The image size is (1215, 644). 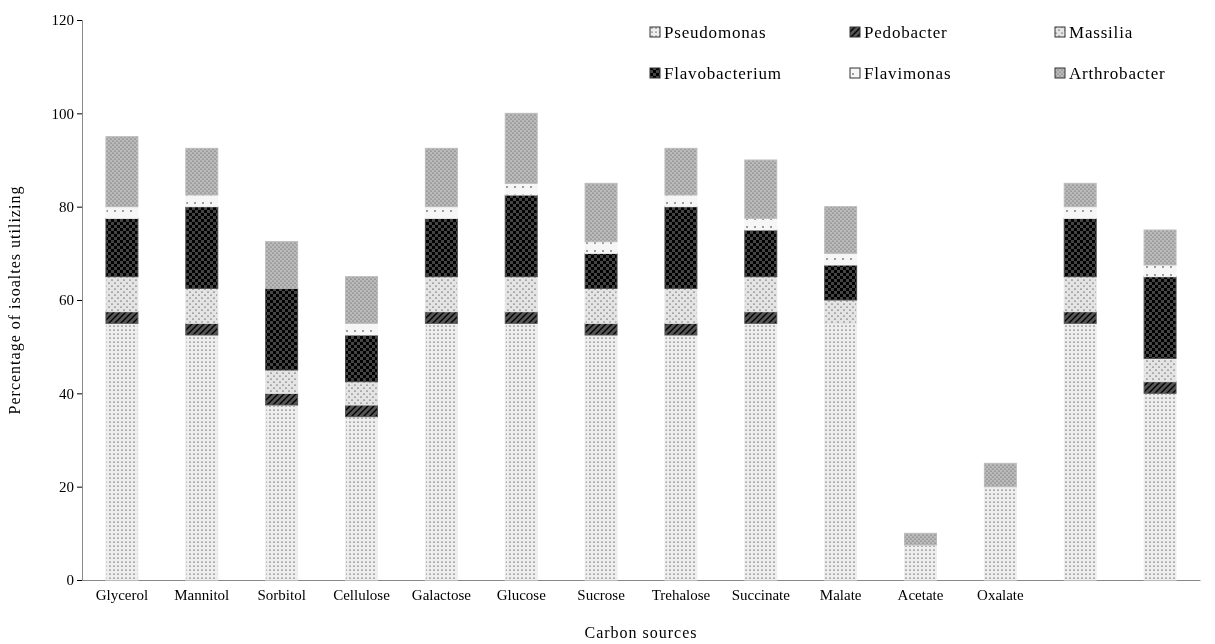 I want to click on legend-label: Flavimonas, so click(x=908, y=73).